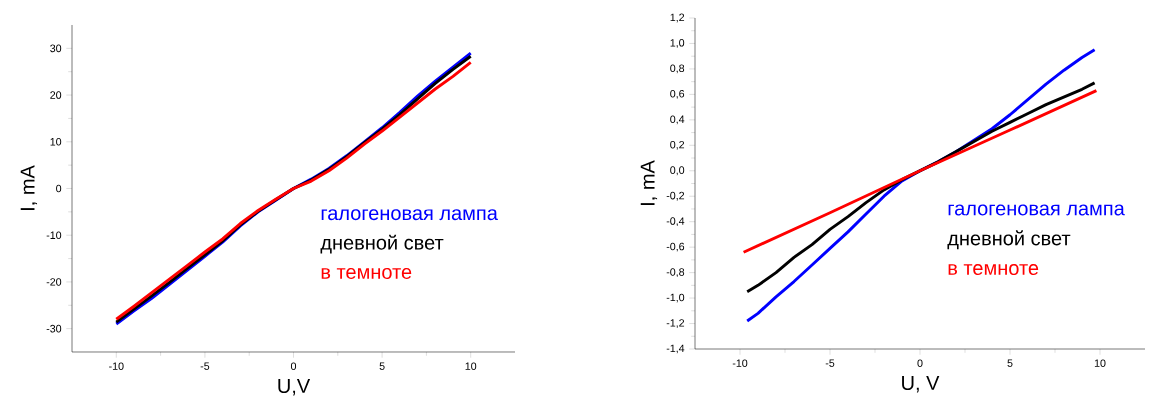 Image resolution: width=1159 pixels, height=412 pixels. I want to click on x-axis-title: U,V, so click(294, 387).